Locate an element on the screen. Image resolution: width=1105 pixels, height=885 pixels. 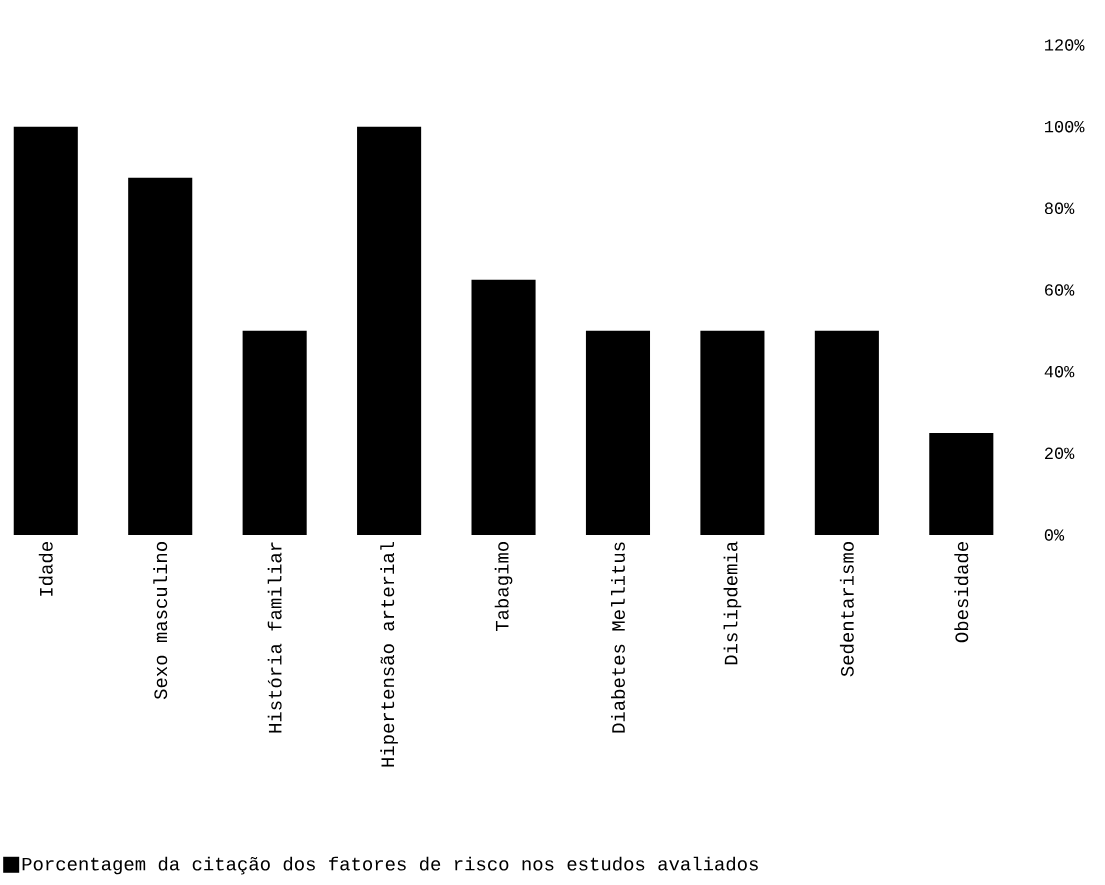
y-tick-label: 120% is located at coordinates (1065, 45).